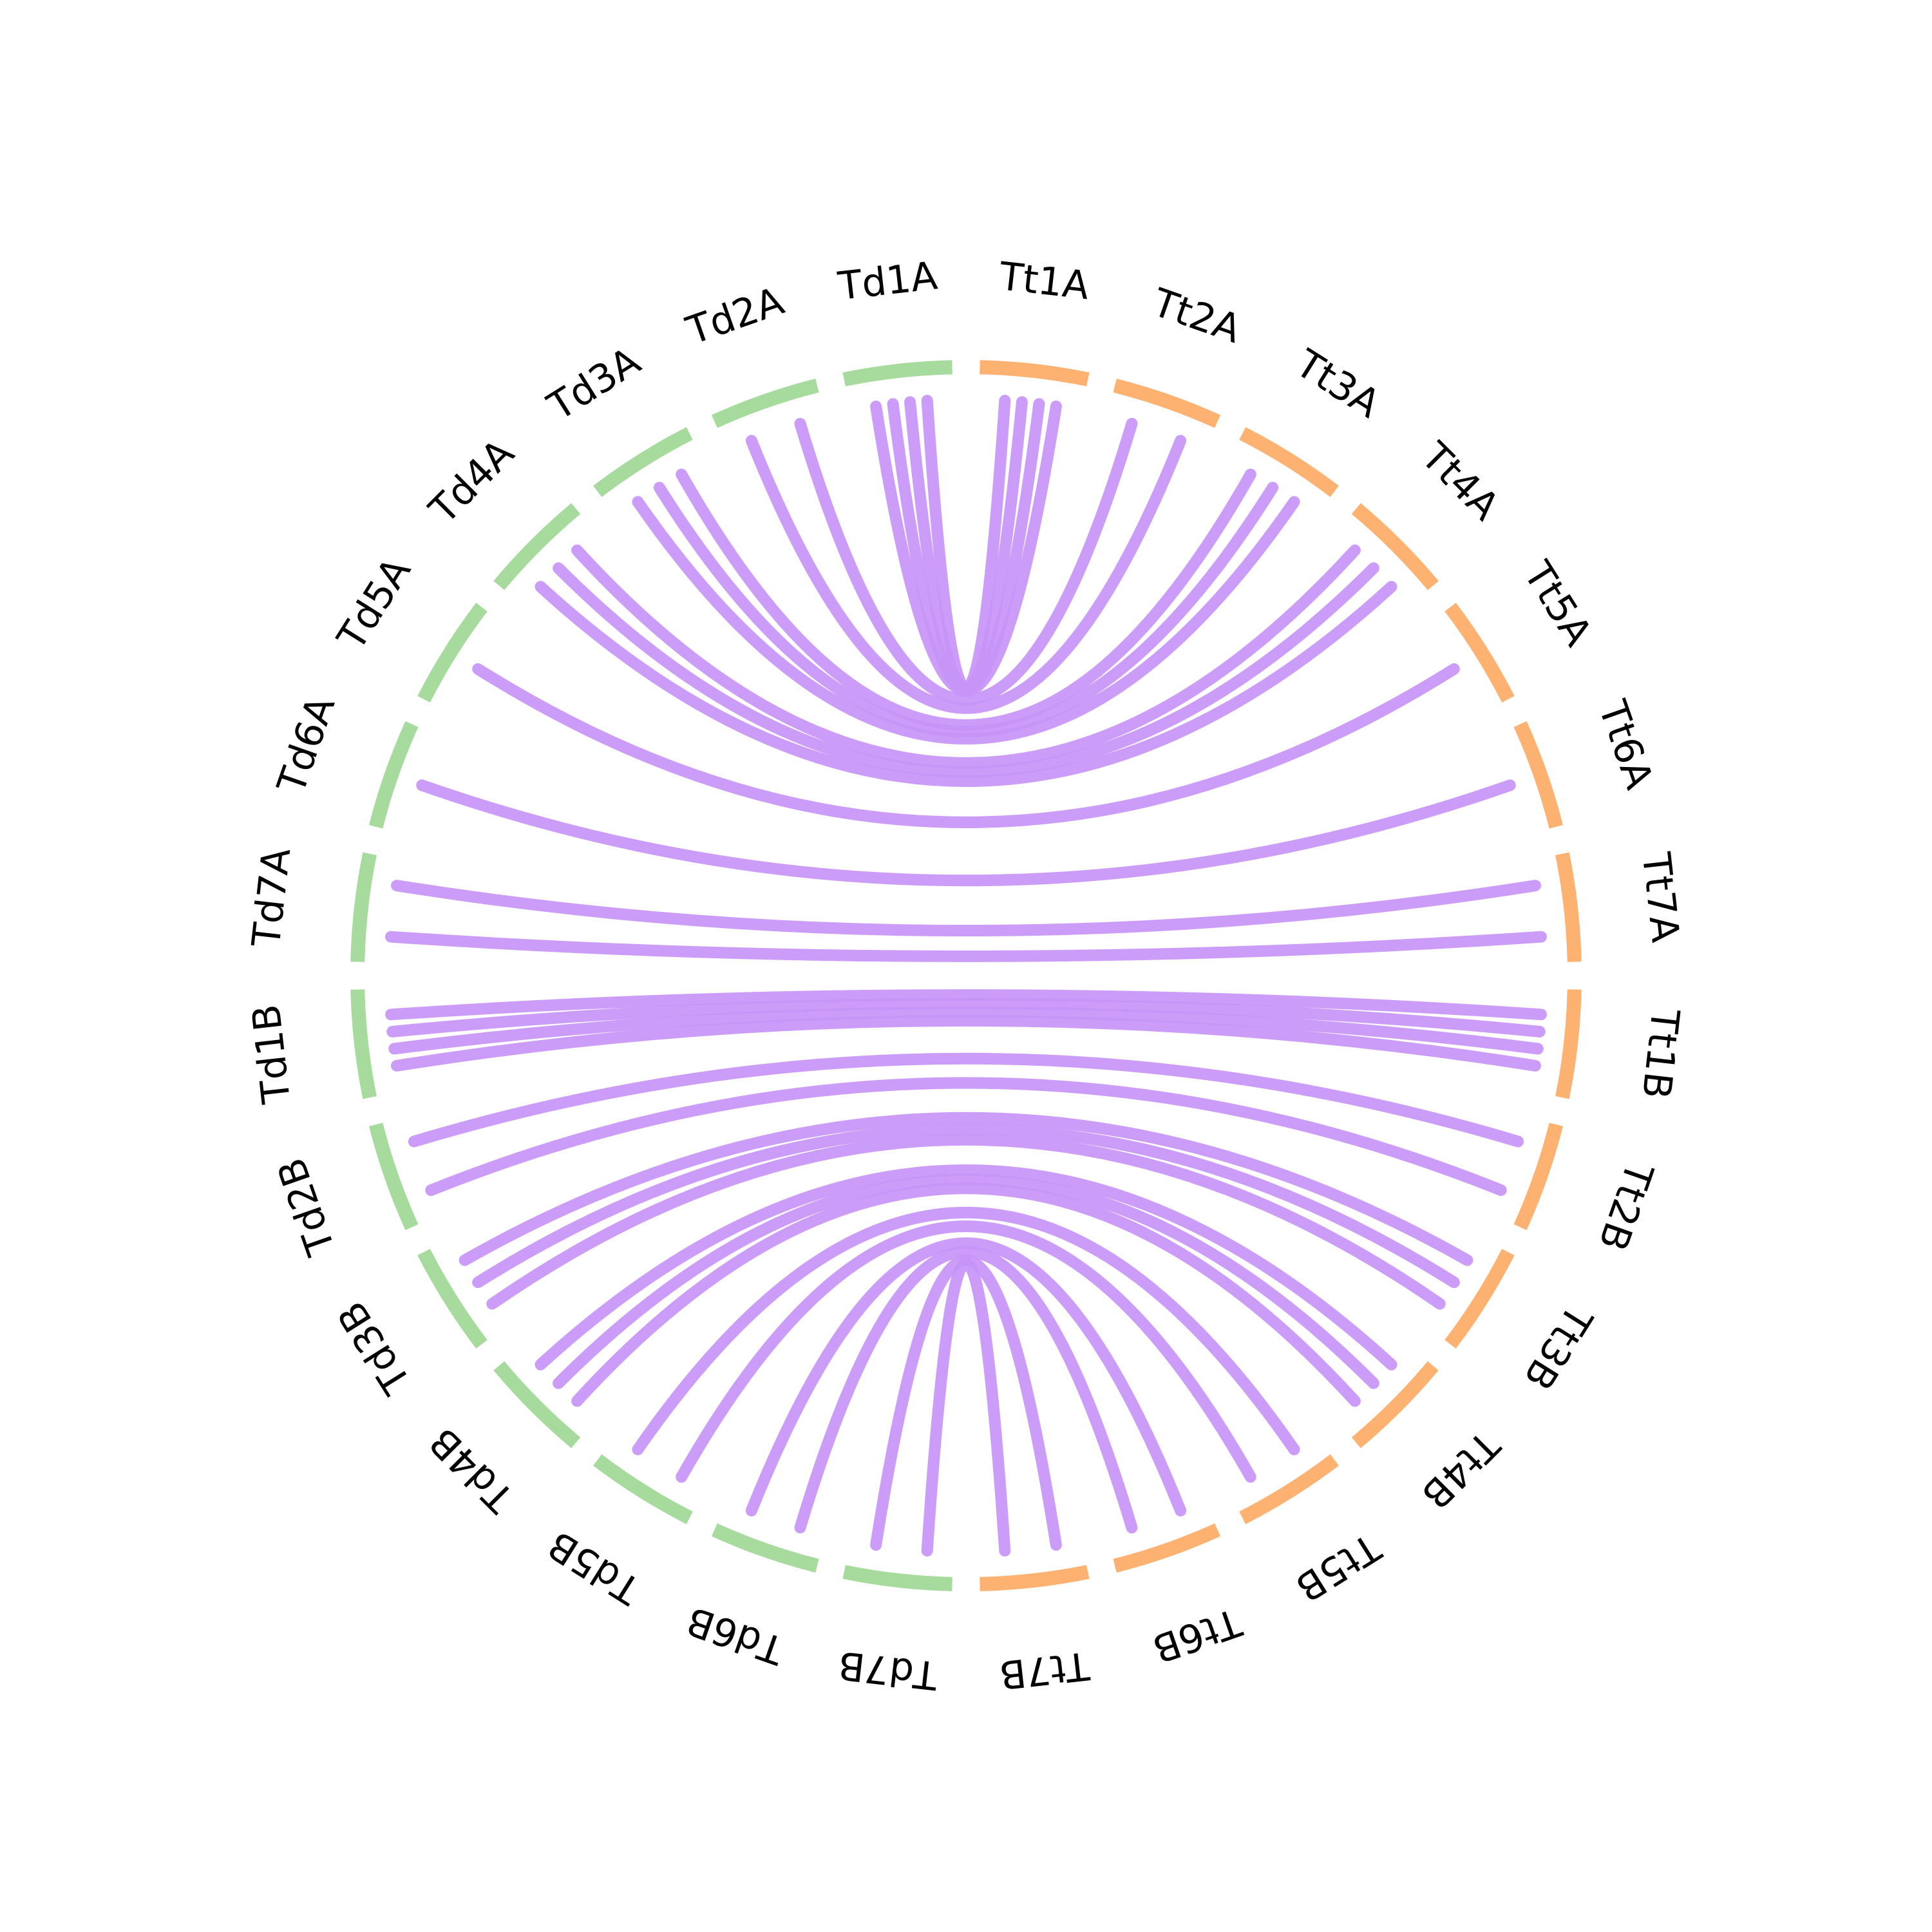 This screenshot has height=1932, width=1932. What do you see at coordinates (1035, 1578) in the screenshot?
I see `segment-tt7b` at bounding box center [1035, 1578].